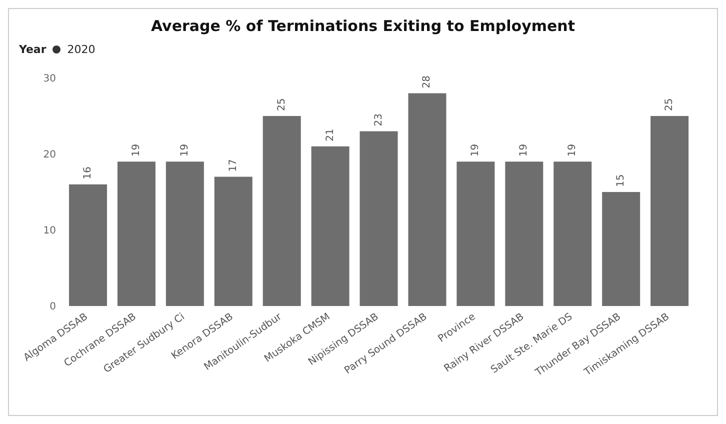 The image size is (726, 424). I want to click on data-label: 21, so click(330, 135).